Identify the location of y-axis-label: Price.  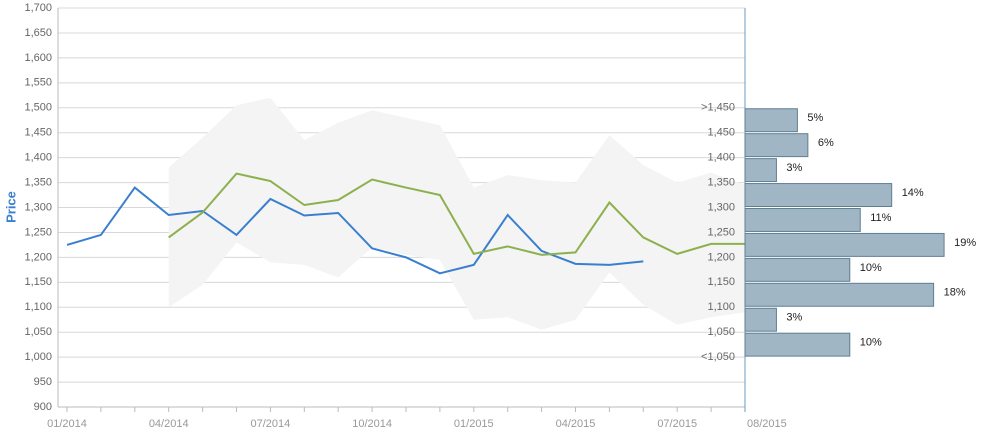
(10, 207).